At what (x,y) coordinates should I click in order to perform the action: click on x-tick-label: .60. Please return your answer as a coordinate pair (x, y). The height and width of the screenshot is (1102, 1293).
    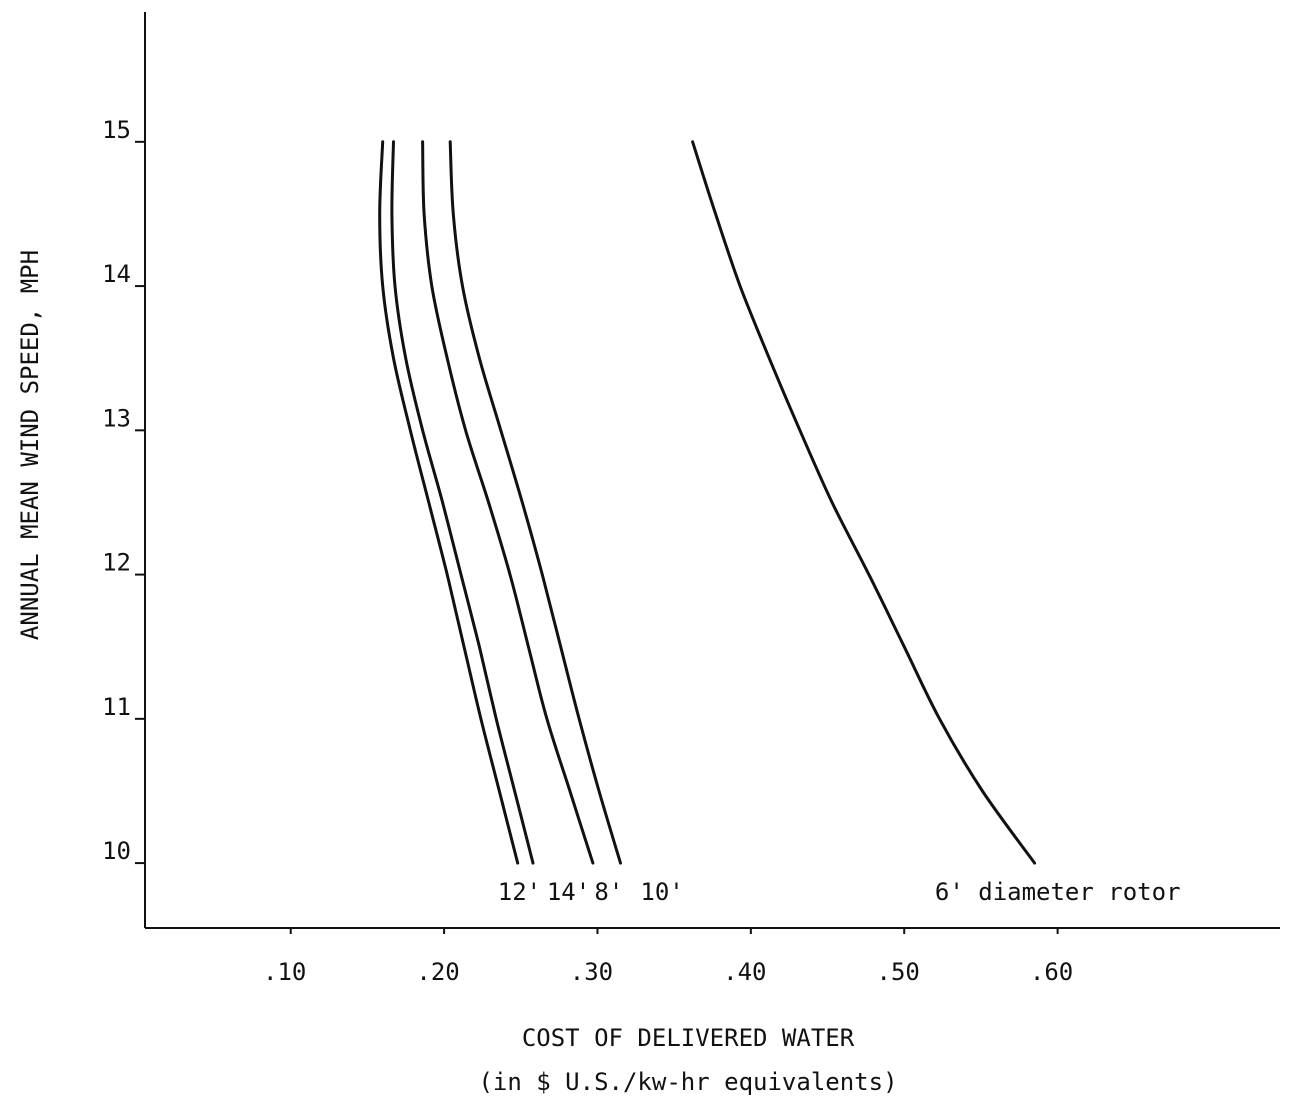
    Looking at the image, I should click on (1051, 972).